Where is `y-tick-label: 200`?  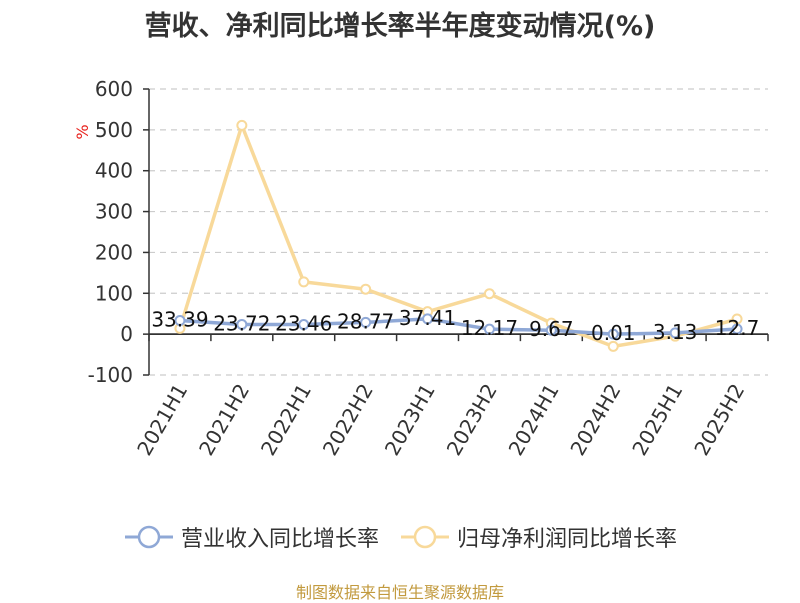 y-tick-label: 200 is located at coordinates (114, 252).